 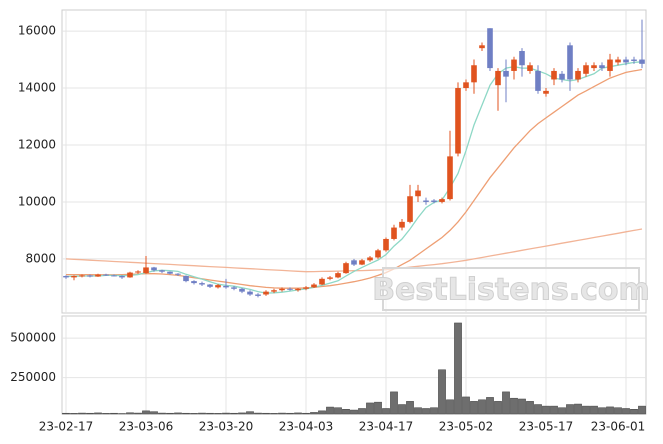 I want to click on x-tick-label: 23-05-02, so click(x=466, y=427).